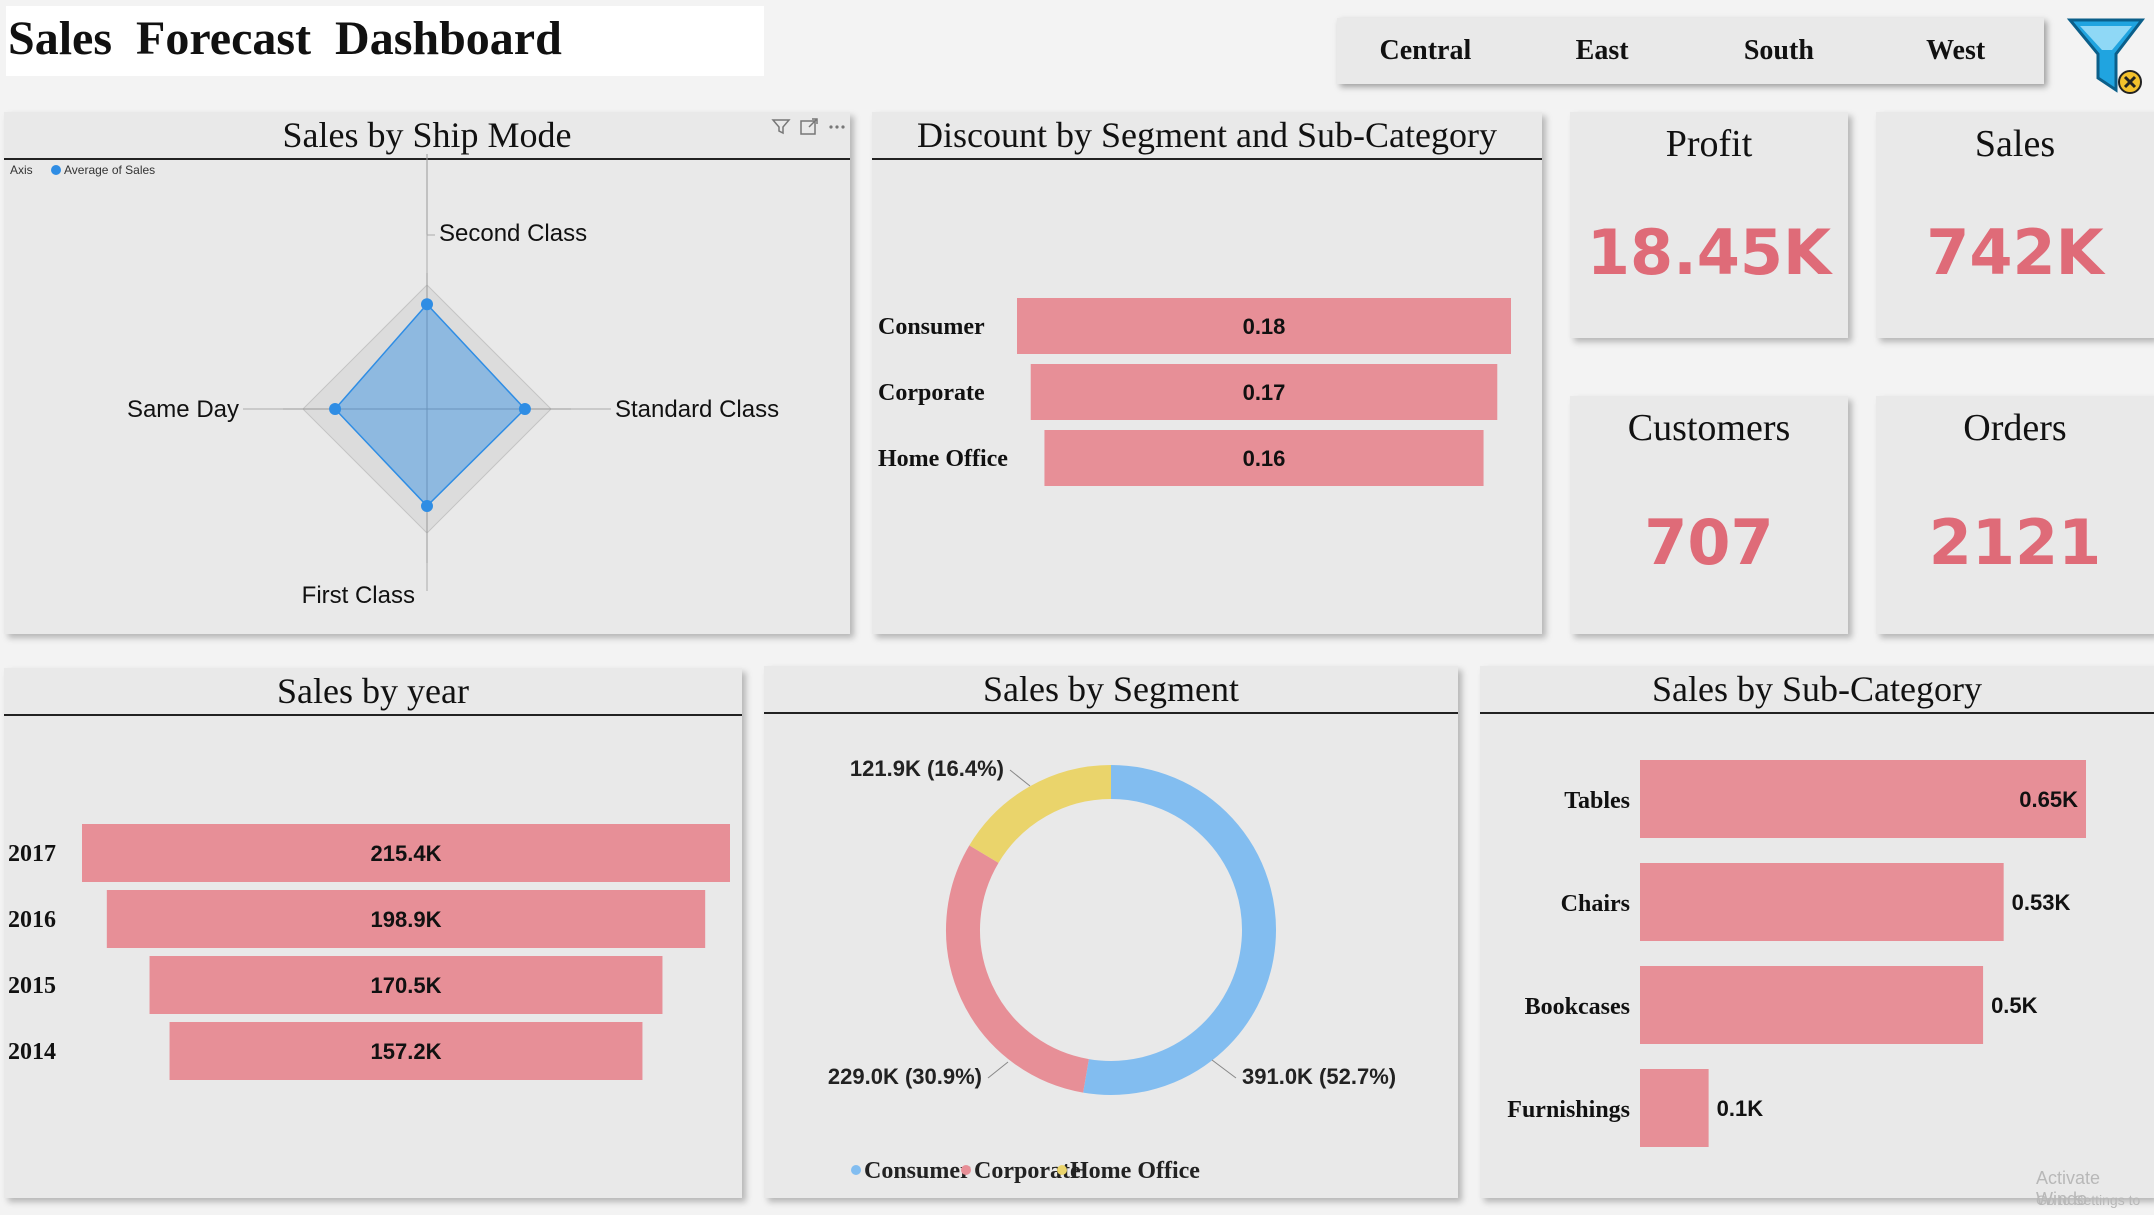 This screenshot has width=2154, height=1215. I want to click on year-category-label: 2017, so click(32, 854).